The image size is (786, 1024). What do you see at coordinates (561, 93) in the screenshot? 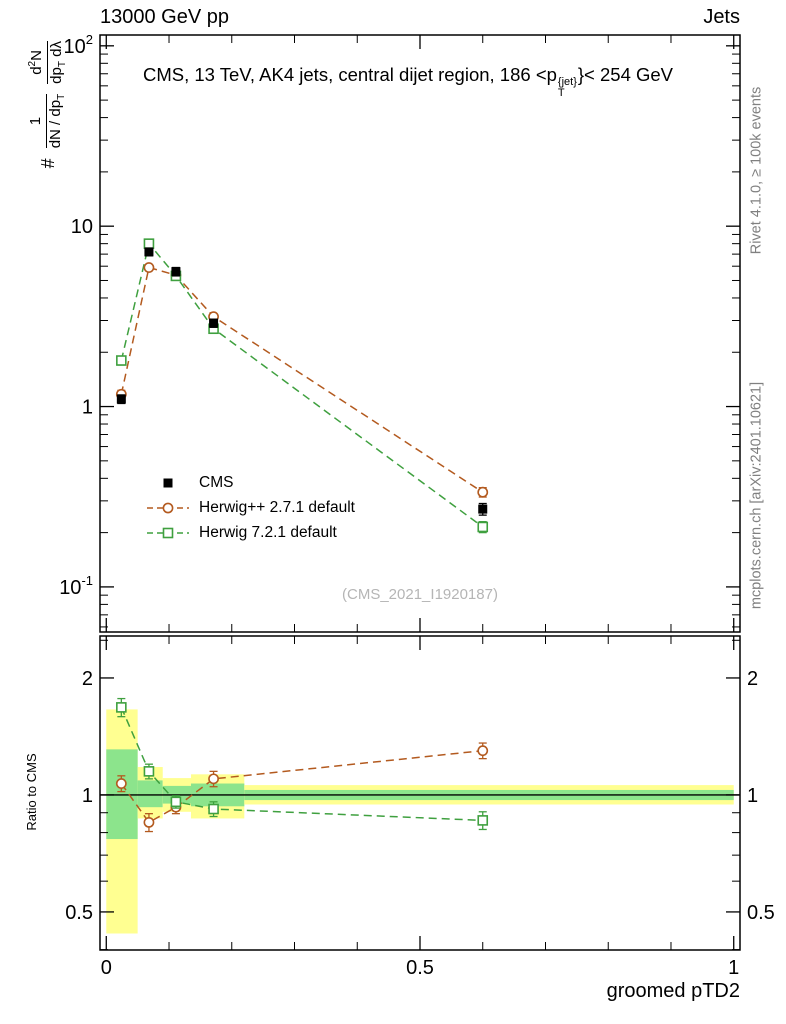
I see `pt-jet-subscript: T` at bounding box center [561, 93].